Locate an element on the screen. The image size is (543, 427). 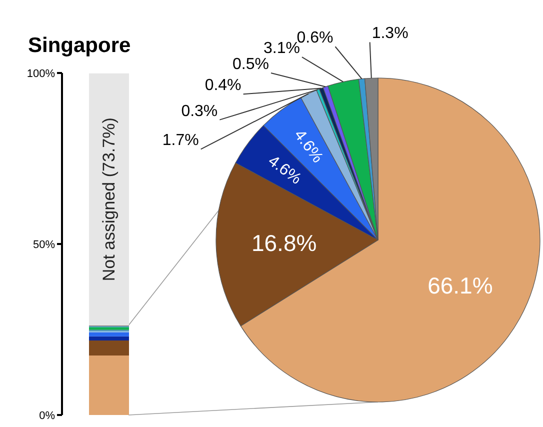
data-label: 66.1% is located at coordinates (460, 285).